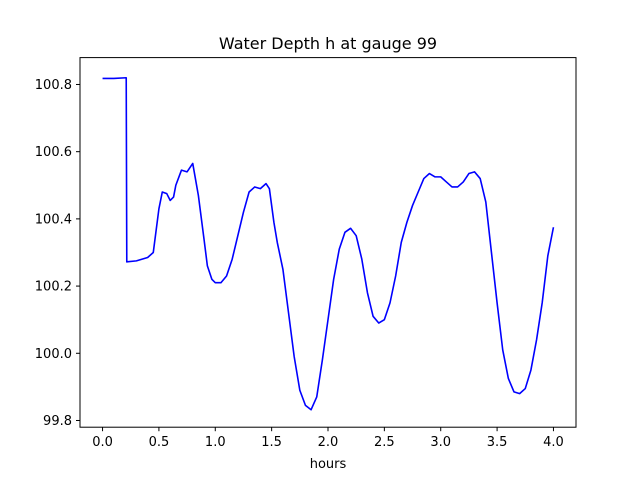 The height and width of the screenshot is (480, 640). Describe the element at coordinates (384, 442) in the screenshot. I see `x-tick-label: 2.5` at that location.